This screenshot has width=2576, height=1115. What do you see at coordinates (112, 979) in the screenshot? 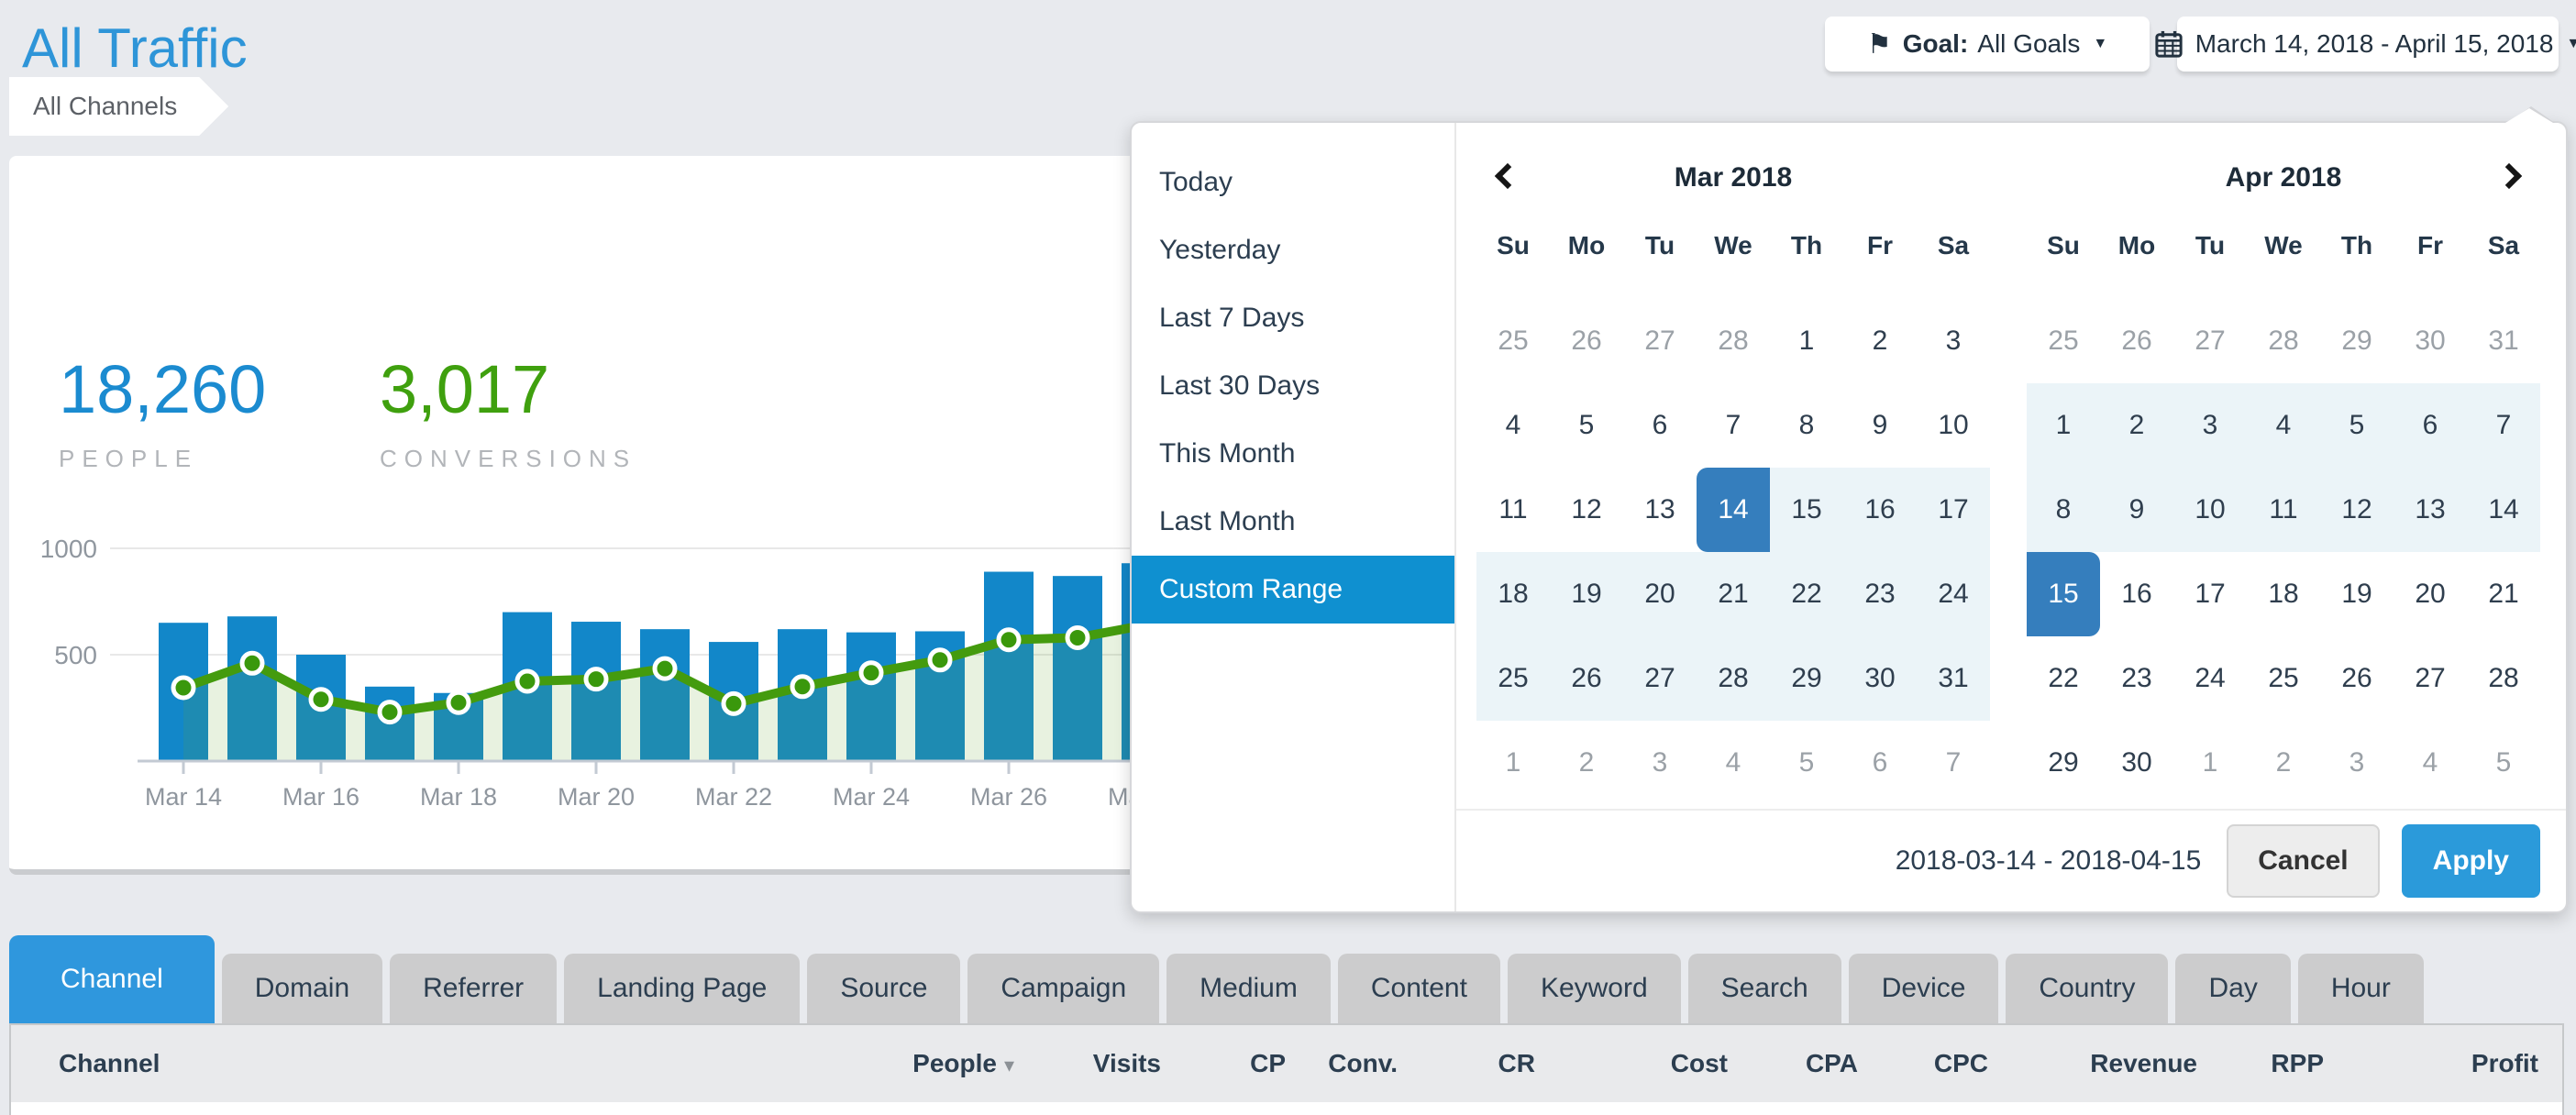
I see `tab-channel: Channel` at bounding box center [112, 979].